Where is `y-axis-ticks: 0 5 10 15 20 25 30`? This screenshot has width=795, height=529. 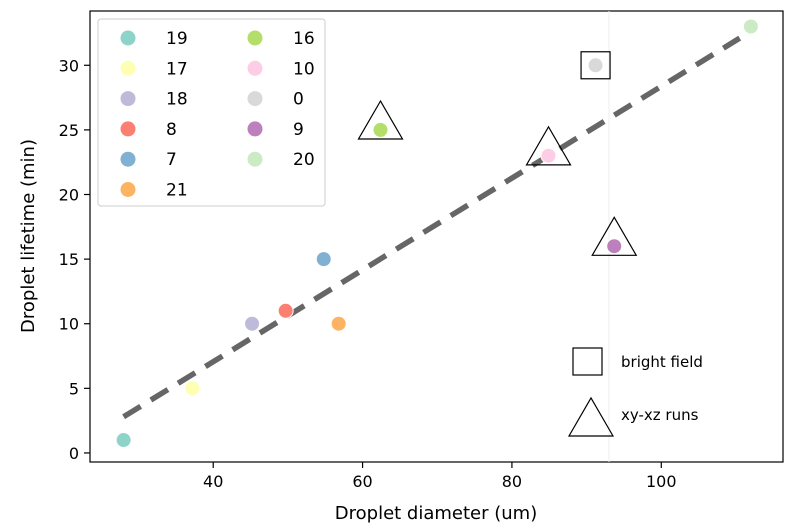
y-axis-ticks: 0 5 10 15 20 25 30 is located at coordinates (74, 259).